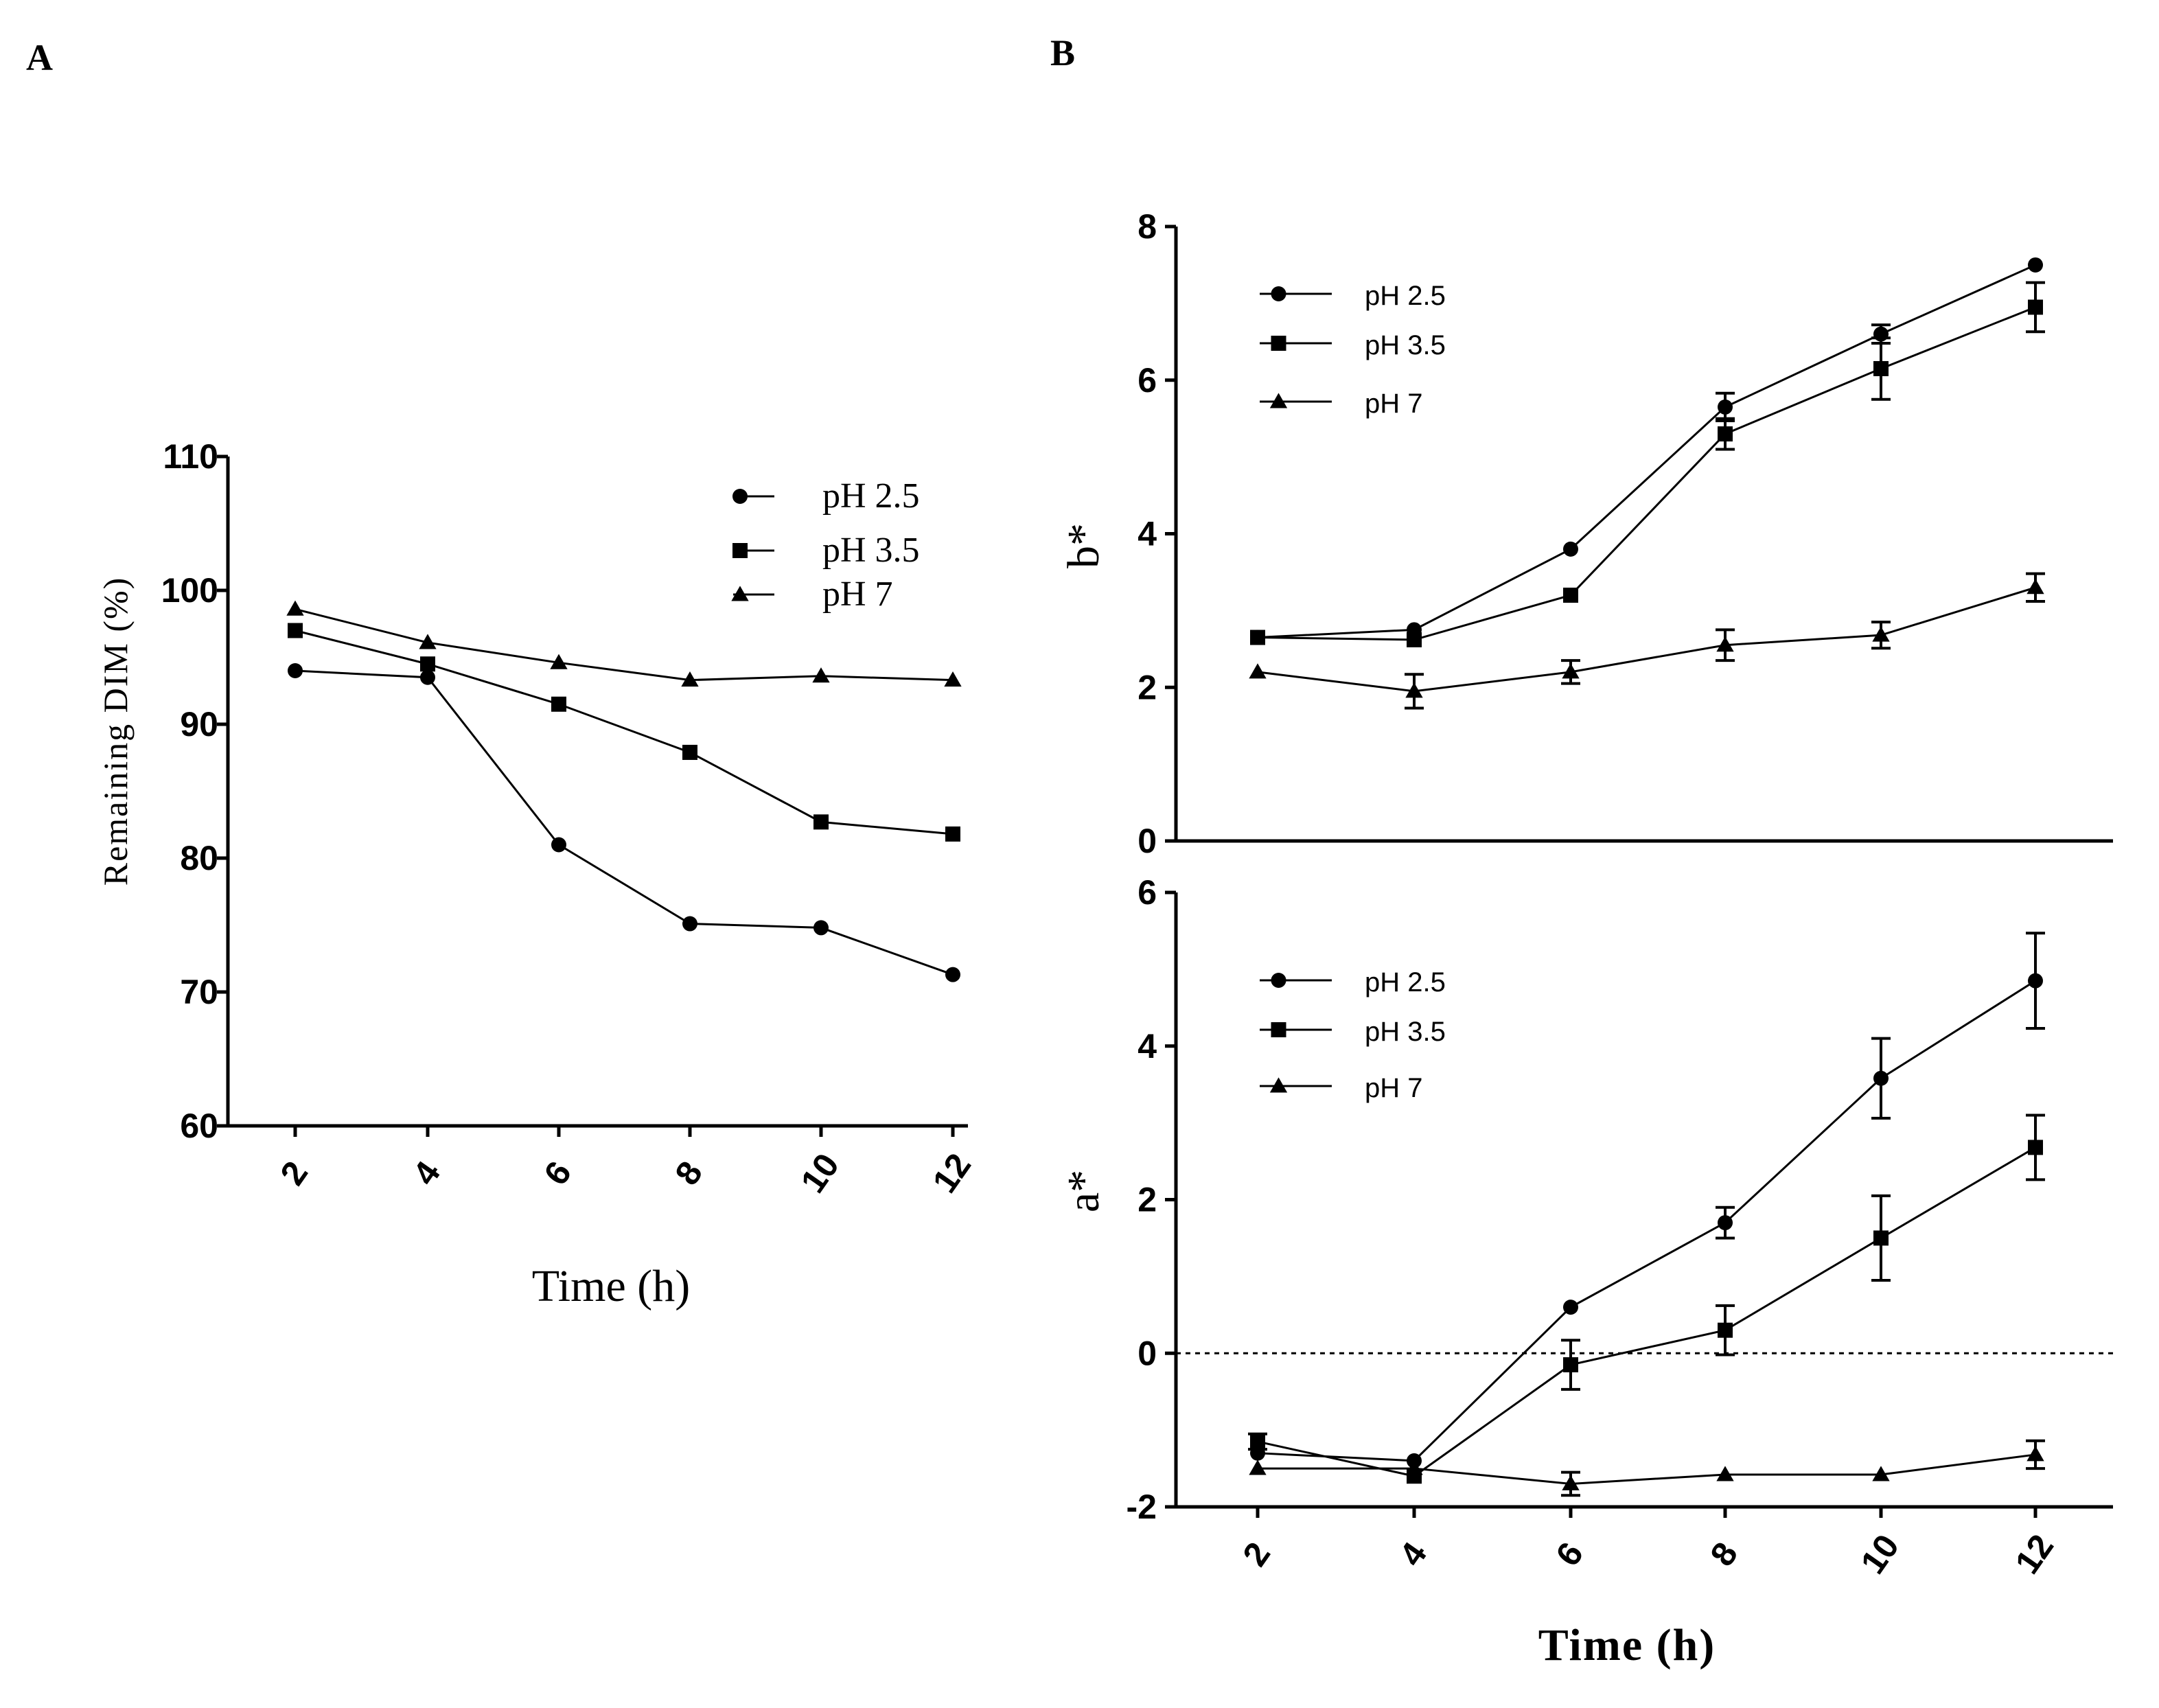 This screenshot has height=1708, width=2159. Describe the element at coordinates (1062, 53) in the screenshot. I see `panel-letter-b: B` at that location.